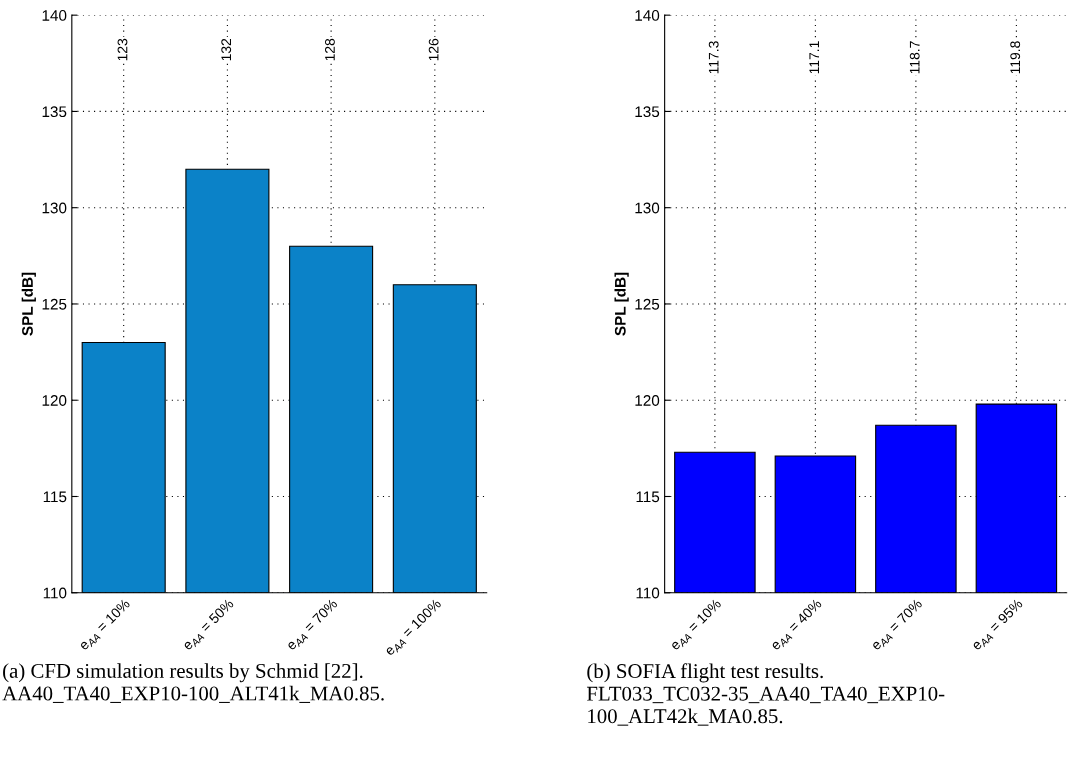  I want to click on x-tick-label: e$_{AA}$ = 100%, so click(413, 628).